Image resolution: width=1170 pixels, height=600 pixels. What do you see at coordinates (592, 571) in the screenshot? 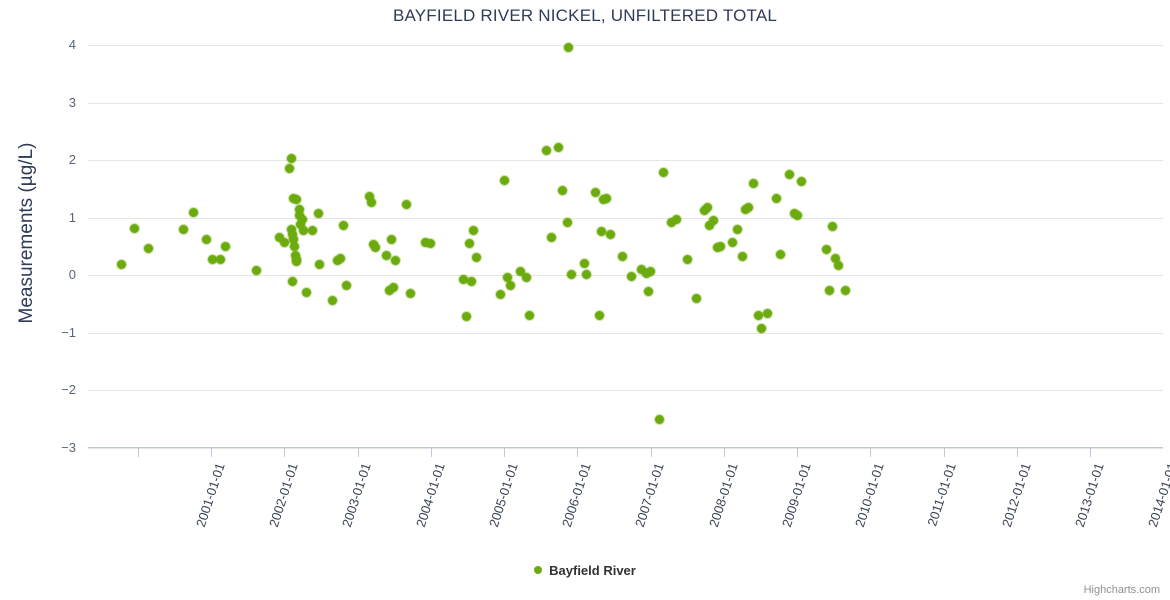
I see `legend-item-bayfield-river: Bayfield River` at bounding box center [592, 571].